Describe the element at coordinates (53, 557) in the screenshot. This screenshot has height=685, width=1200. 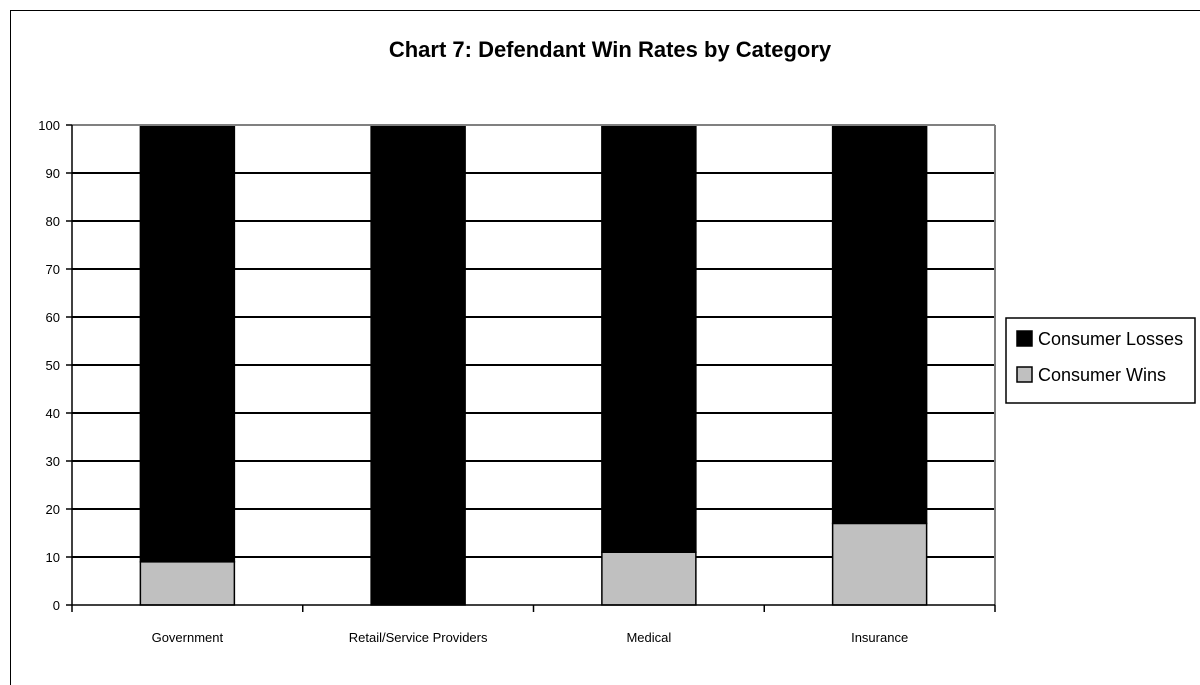
I see `y-tick-label: 10` at that location.